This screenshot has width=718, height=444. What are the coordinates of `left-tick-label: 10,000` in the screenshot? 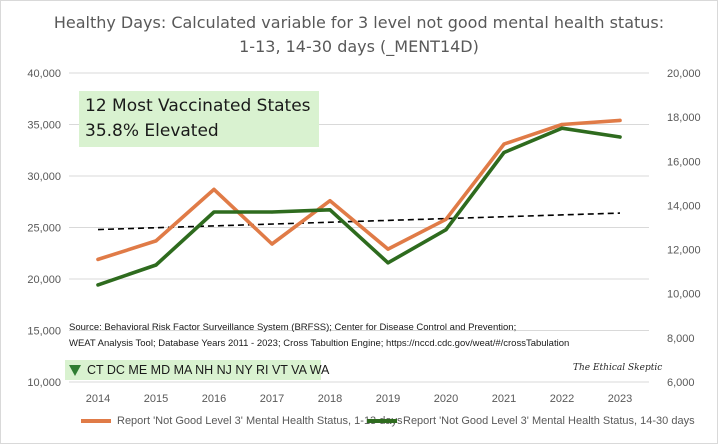 It's located at (44, 383).